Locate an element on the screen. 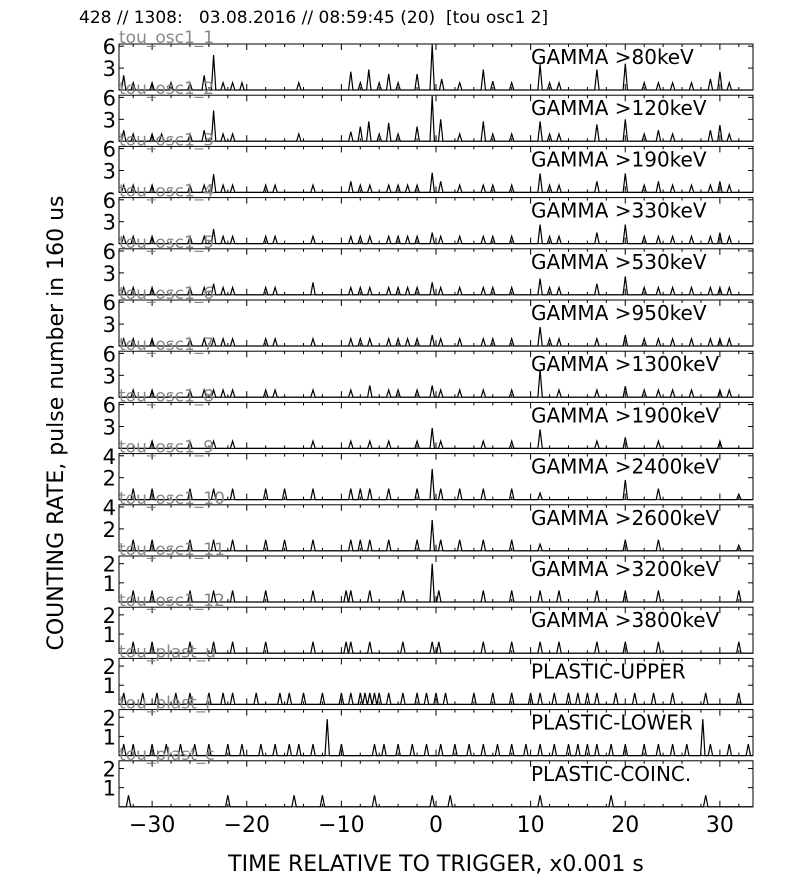  channel-label: tou_osc1_5 is located at coordinates (166, 243).